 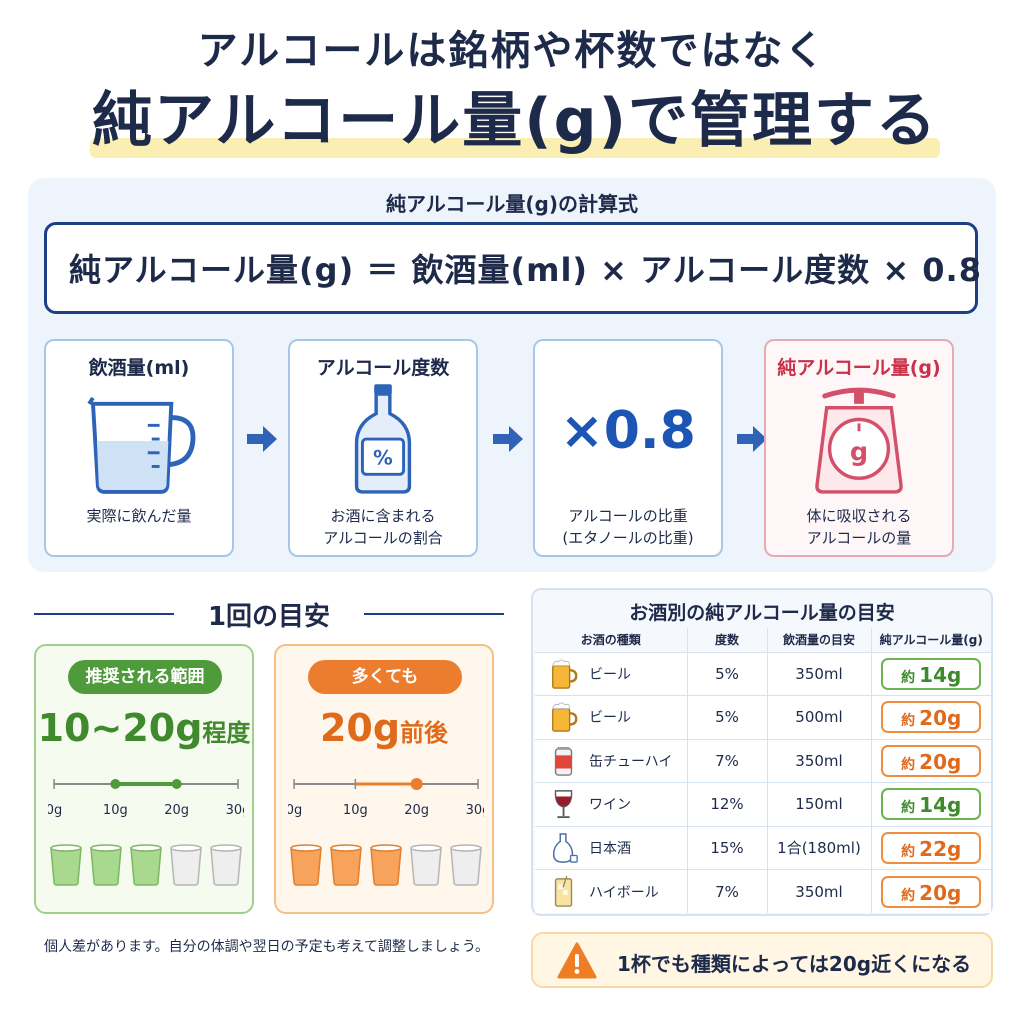 I want to click on table-row: 日本酒 15% 1合(180ml) 約 22g, so click(x=763, y=848).